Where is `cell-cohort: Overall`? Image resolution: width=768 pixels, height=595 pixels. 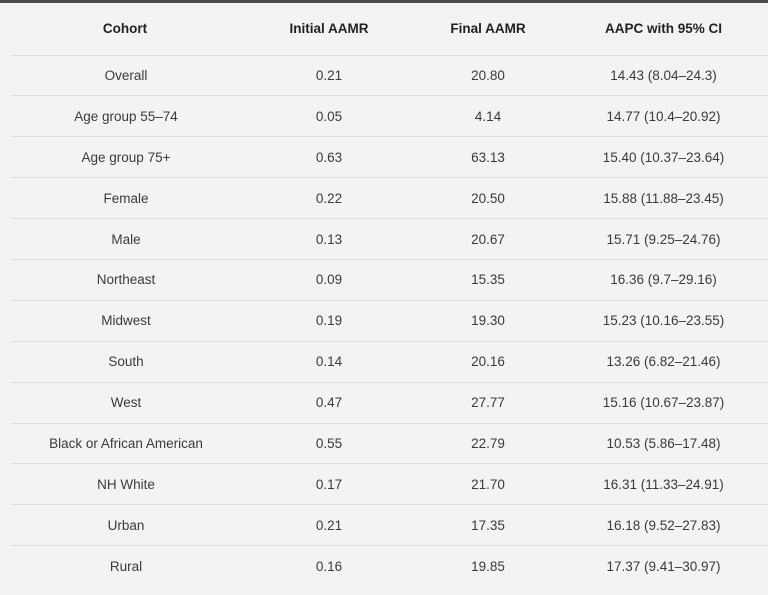
cell-cohort: Overall is located at coordinates (126, 76).